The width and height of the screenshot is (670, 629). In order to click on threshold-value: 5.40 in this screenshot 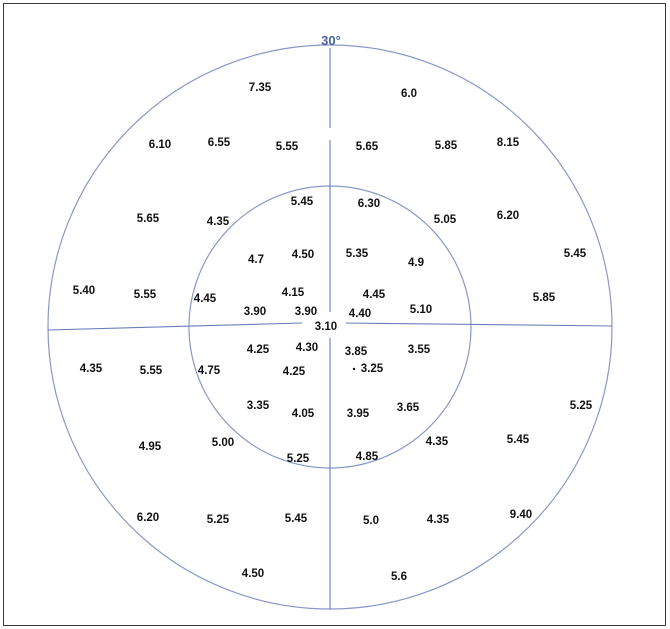, I will do `click(84, 291)`.